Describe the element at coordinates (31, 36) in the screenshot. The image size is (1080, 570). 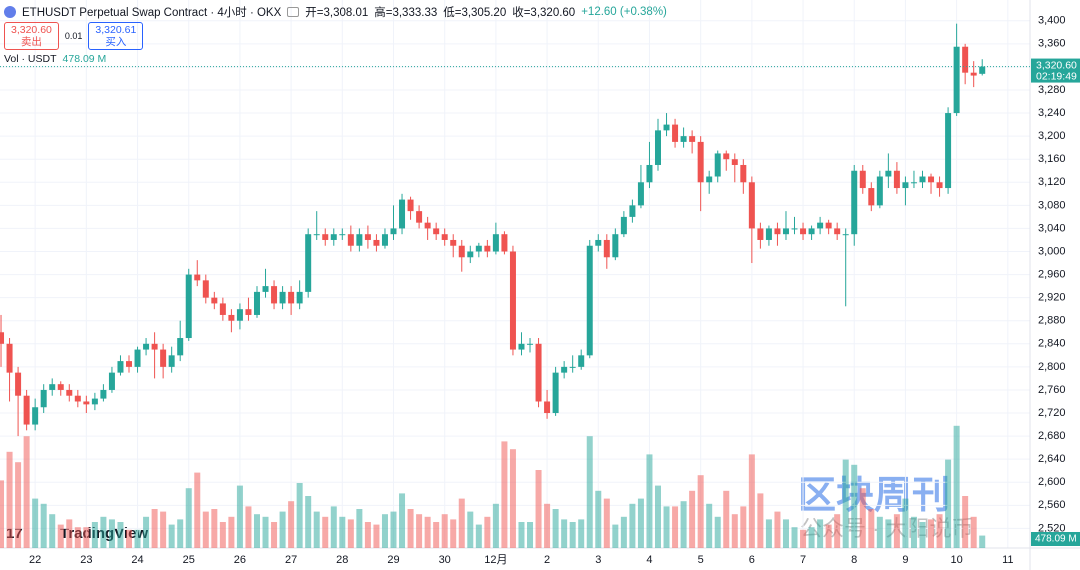
I see `sell-button: 3,320.60 卖出` at that location.